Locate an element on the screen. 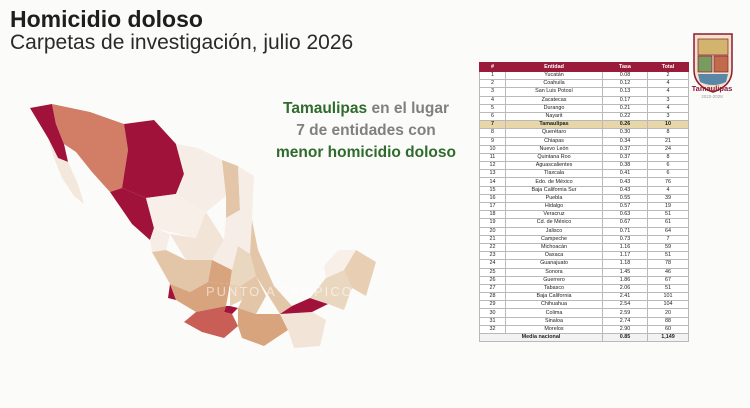 The image size is (750, 408). entidad-cell: Colima is located at coordinates (554, 313).